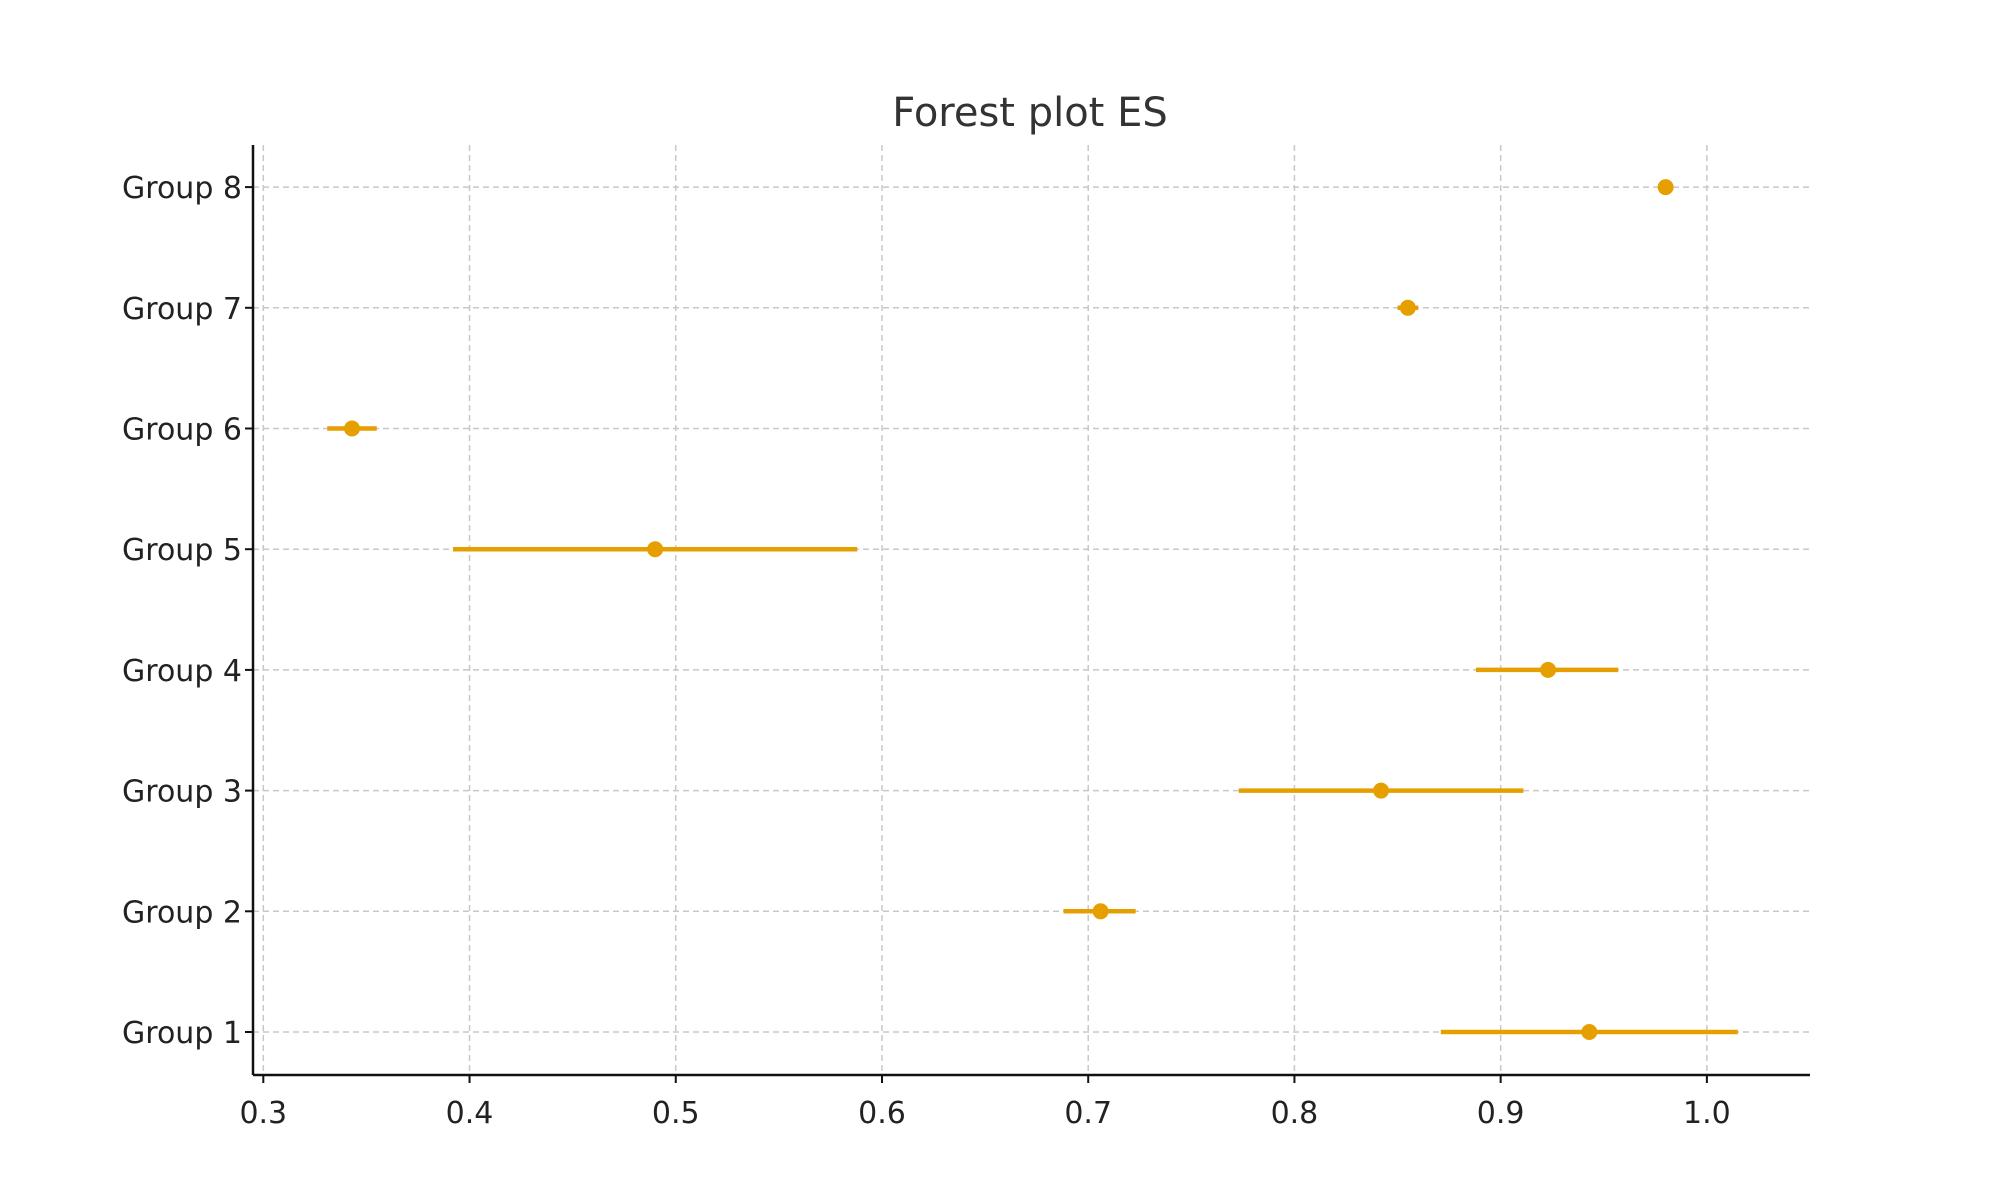 The height and width of the screenshot is (1200, 2000). Describe the element at coordinates (182, 1033) in the screenshot. I see `y-tick-label: Group 1` at that location.